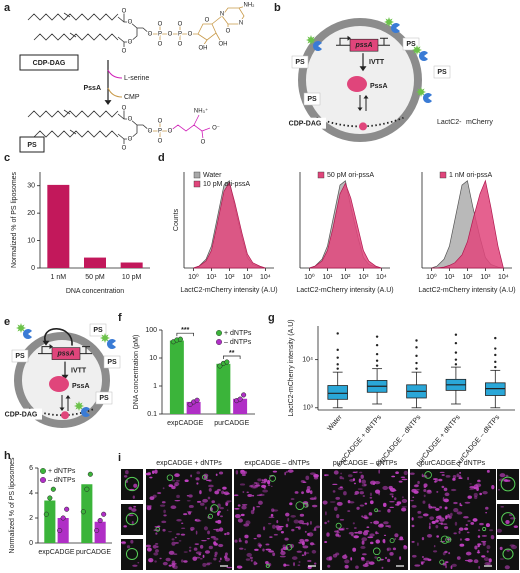 The height and width of the screenshot is (573, 520). Describe the element at coordinates (98, 330) in the screenshot. I see `label-bg` at that location.